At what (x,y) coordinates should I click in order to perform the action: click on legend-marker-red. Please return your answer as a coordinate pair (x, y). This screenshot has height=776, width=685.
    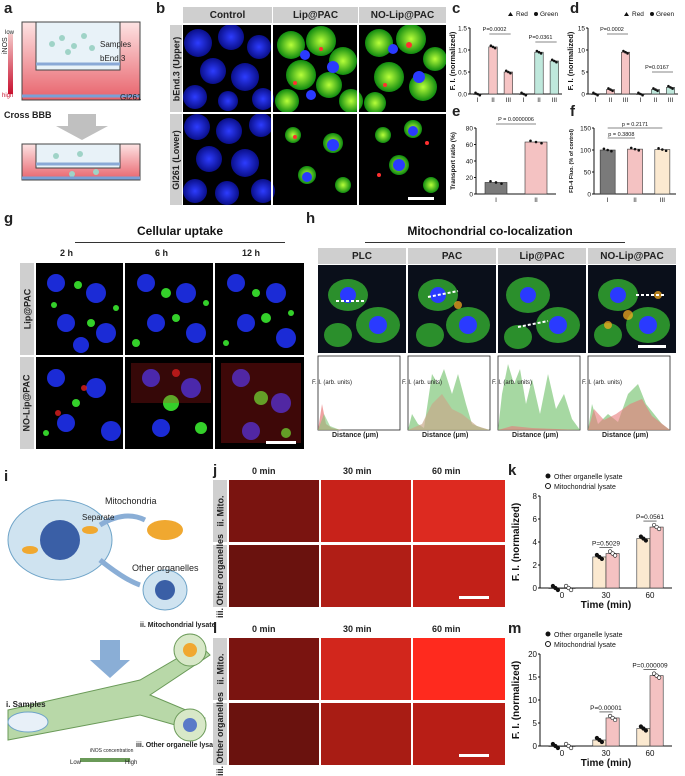
    Looking at the image, I should click on (510, 14).